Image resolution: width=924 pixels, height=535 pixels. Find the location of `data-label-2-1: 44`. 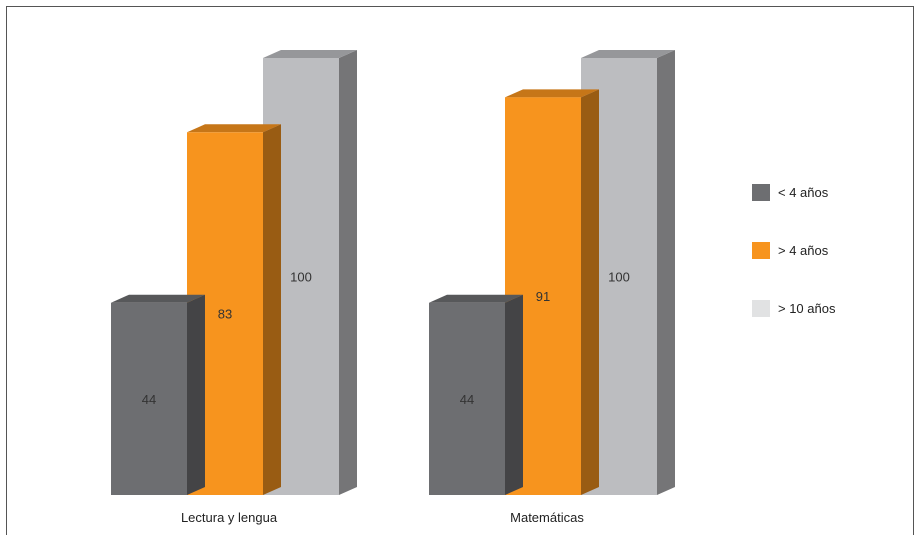

data-label-2-1: 44 is located at coordinates (467, 399).